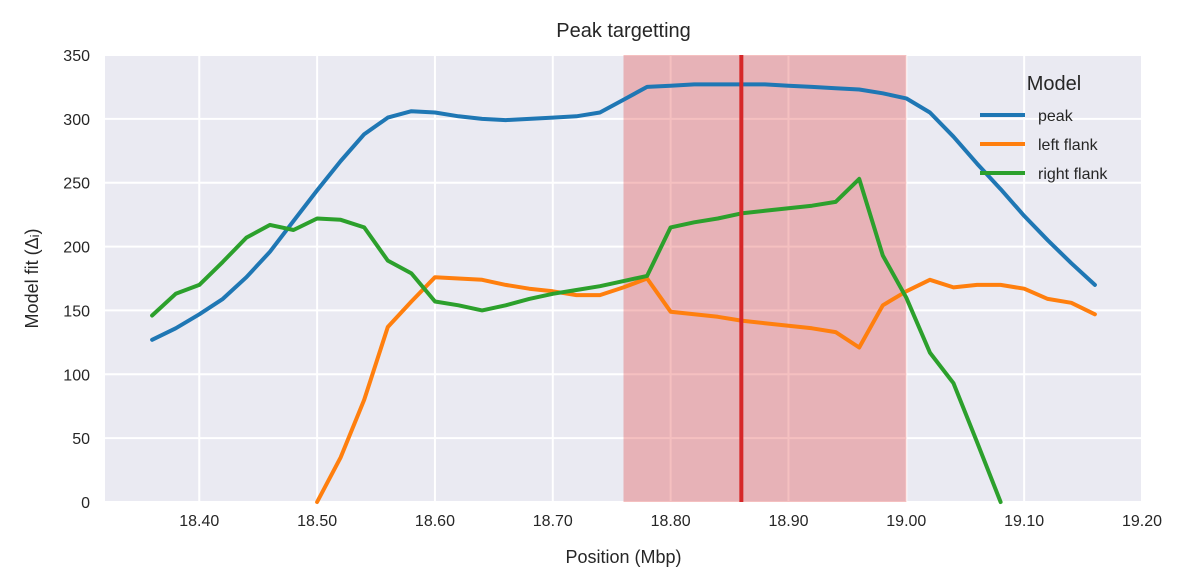 The width and height of the screenshot is (1188, 588). What do you see at coordinates (76, 184) in the screenshot?
I see `y-tick-label: 250` at bounding box center [76, 184].